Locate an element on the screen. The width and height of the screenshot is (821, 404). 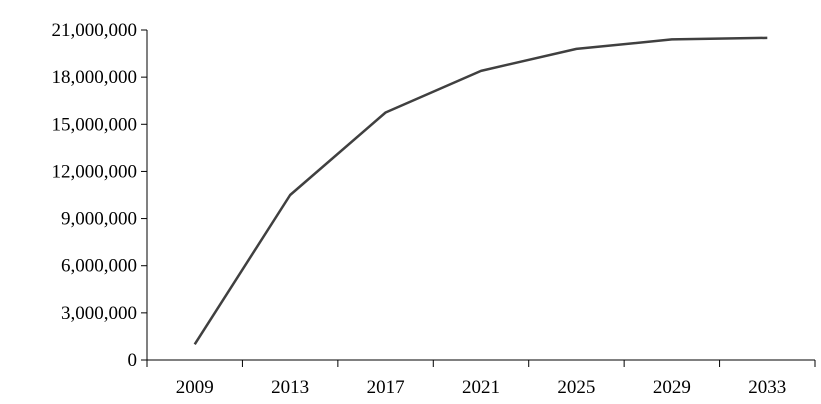
y-tick-label: 15,000,000 is located at coordinates (95, 124).